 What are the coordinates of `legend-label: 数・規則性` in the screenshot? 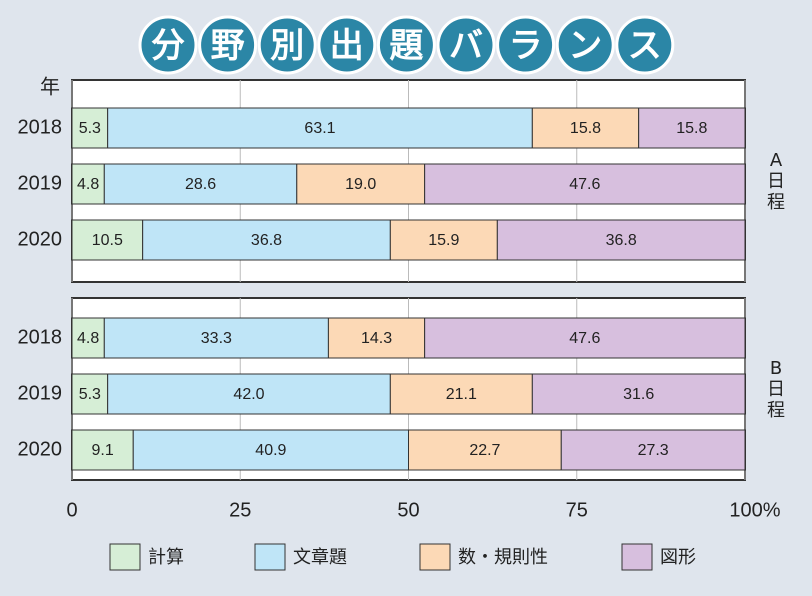 It's located at (503, 557).